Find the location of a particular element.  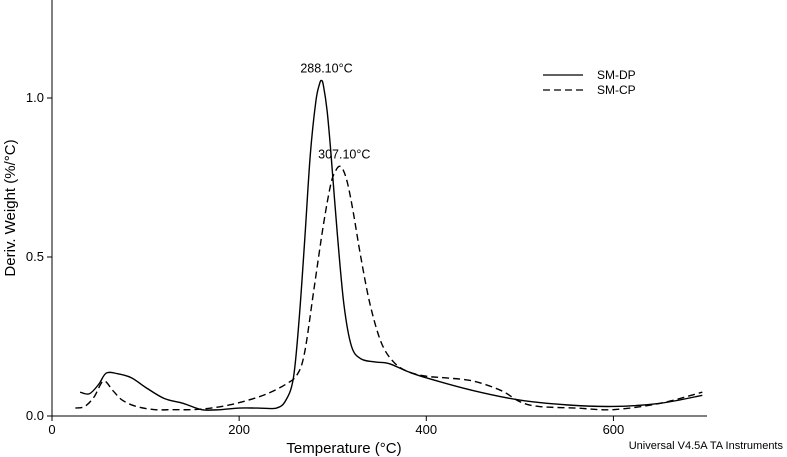

x-axis-title: Temperature (°C) is located at coordinates (343, 448).